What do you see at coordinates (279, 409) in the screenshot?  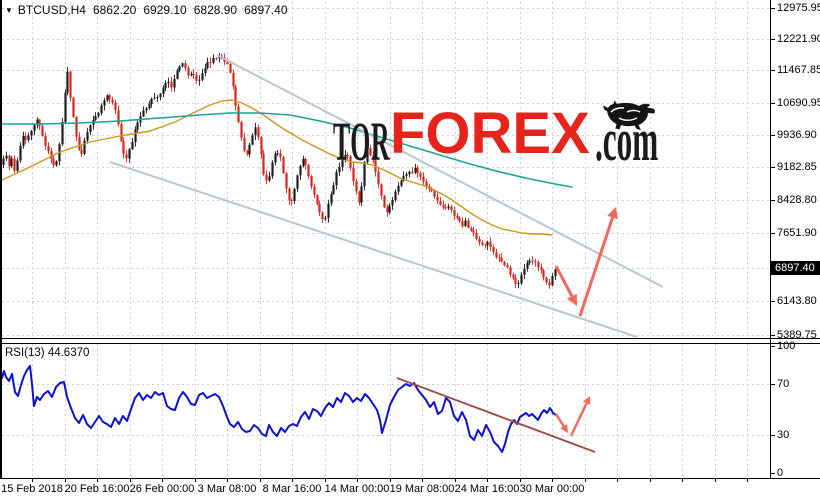 I see `rsi-line` at bounding box center [279, 409].